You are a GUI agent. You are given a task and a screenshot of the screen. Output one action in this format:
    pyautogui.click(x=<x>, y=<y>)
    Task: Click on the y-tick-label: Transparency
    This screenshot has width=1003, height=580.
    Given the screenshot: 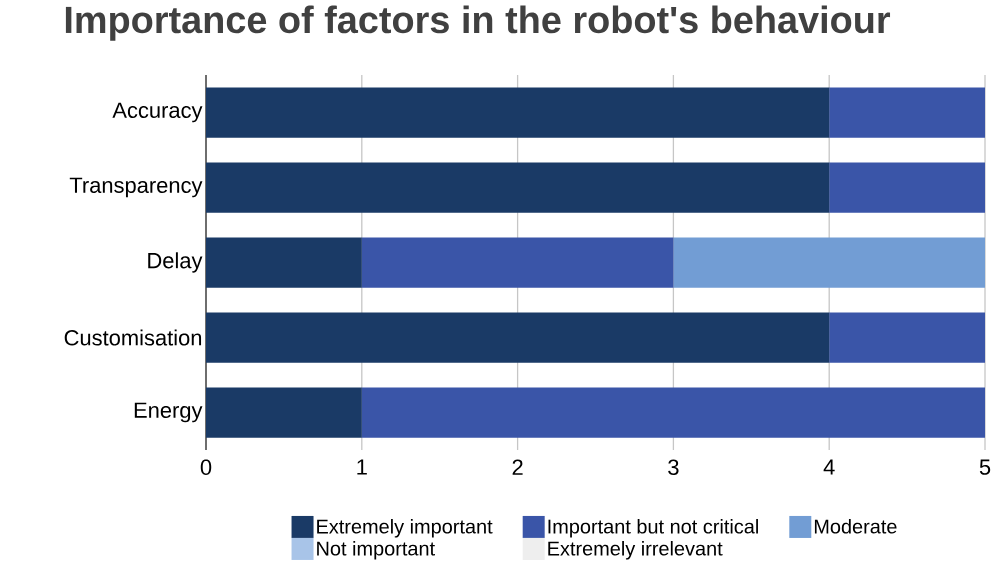 What is the action you would take?
    pyautogui.click(x=136, y=187)
    